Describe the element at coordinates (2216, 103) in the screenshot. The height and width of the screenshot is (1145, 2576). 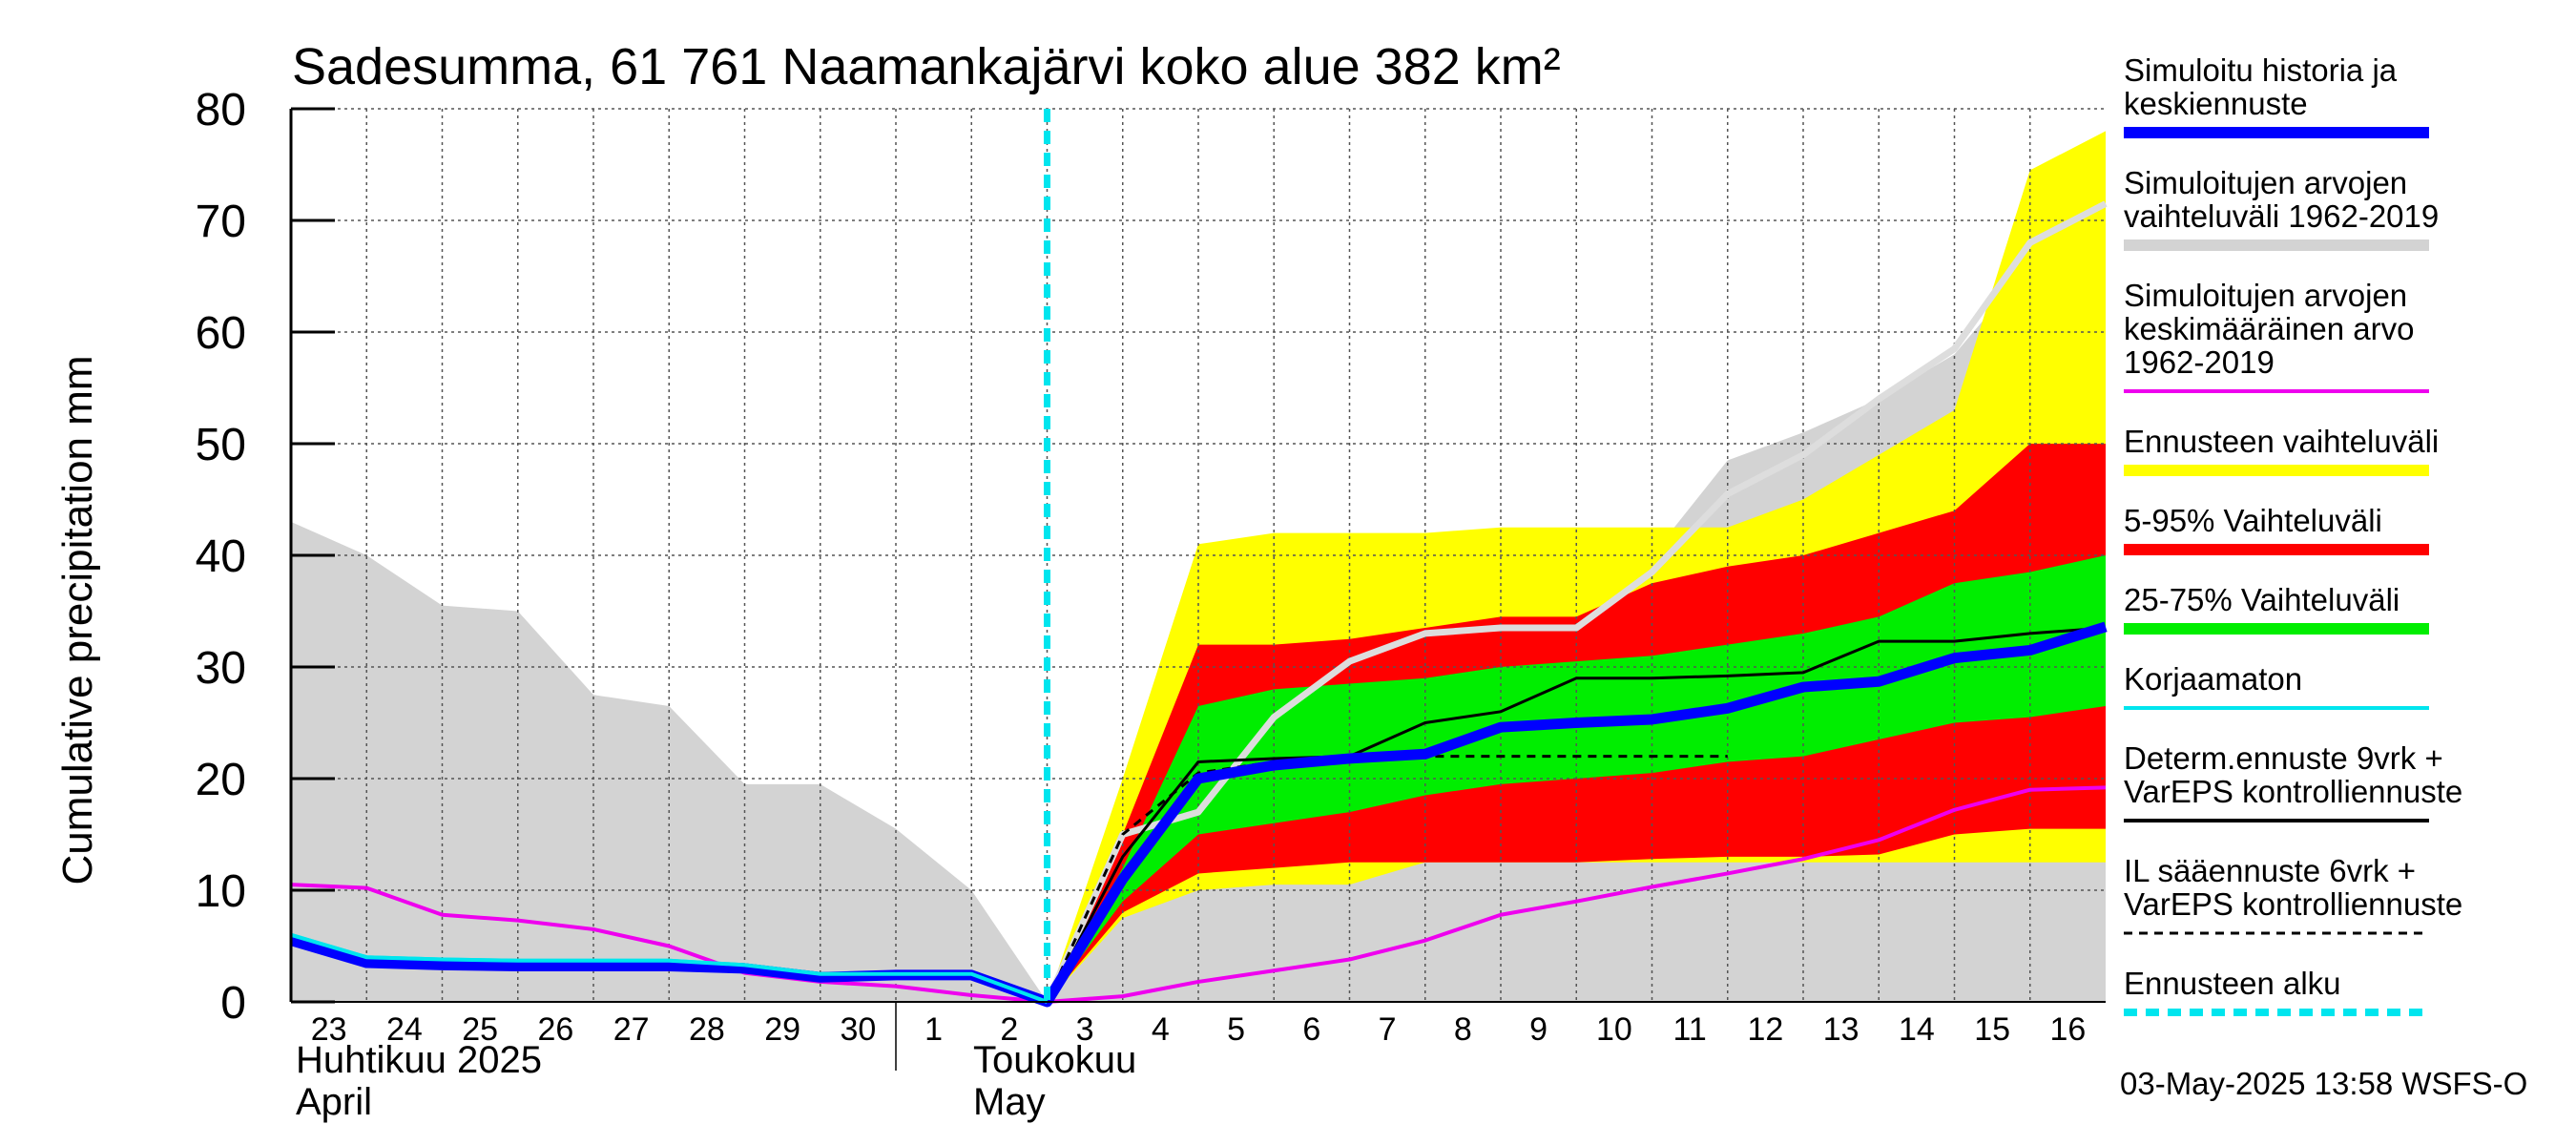
I see `legend-label: keskiennuste` at that location.